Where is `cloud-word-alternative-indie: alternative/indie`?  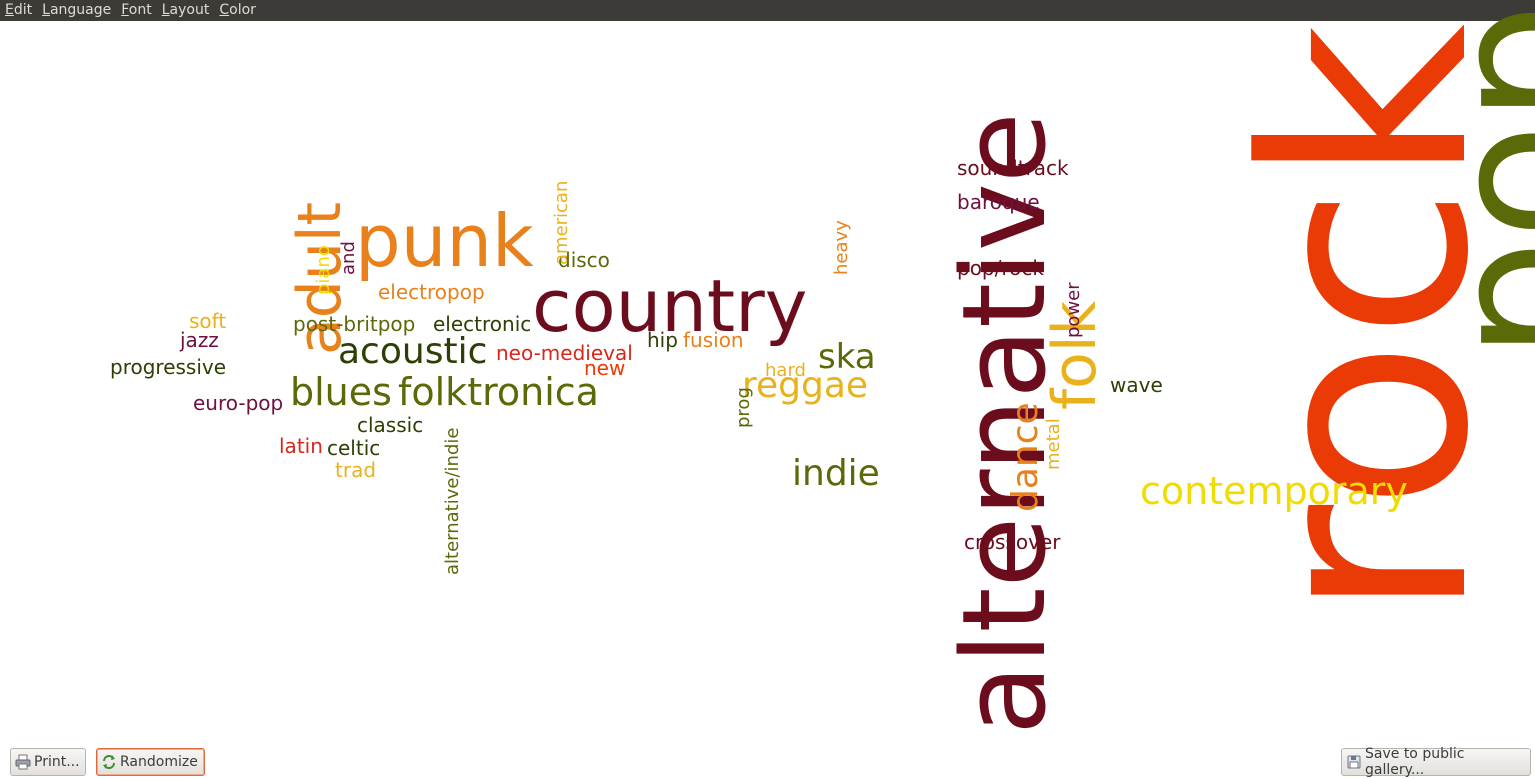
cloud-word-alternative-indie: alternative/indie is located at coordinates (452, 501).